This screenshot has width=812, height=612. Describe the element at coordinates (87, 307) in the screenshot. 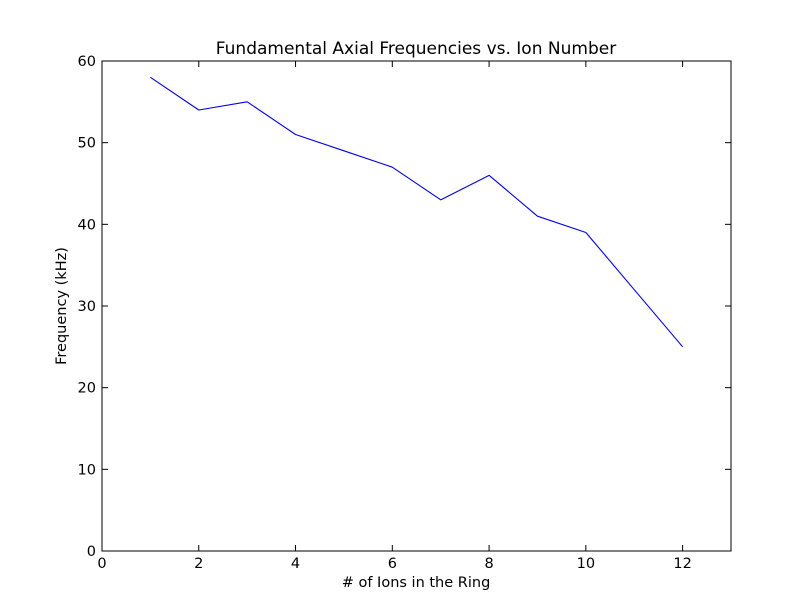

I see `y-tick-label: 30` at that location.